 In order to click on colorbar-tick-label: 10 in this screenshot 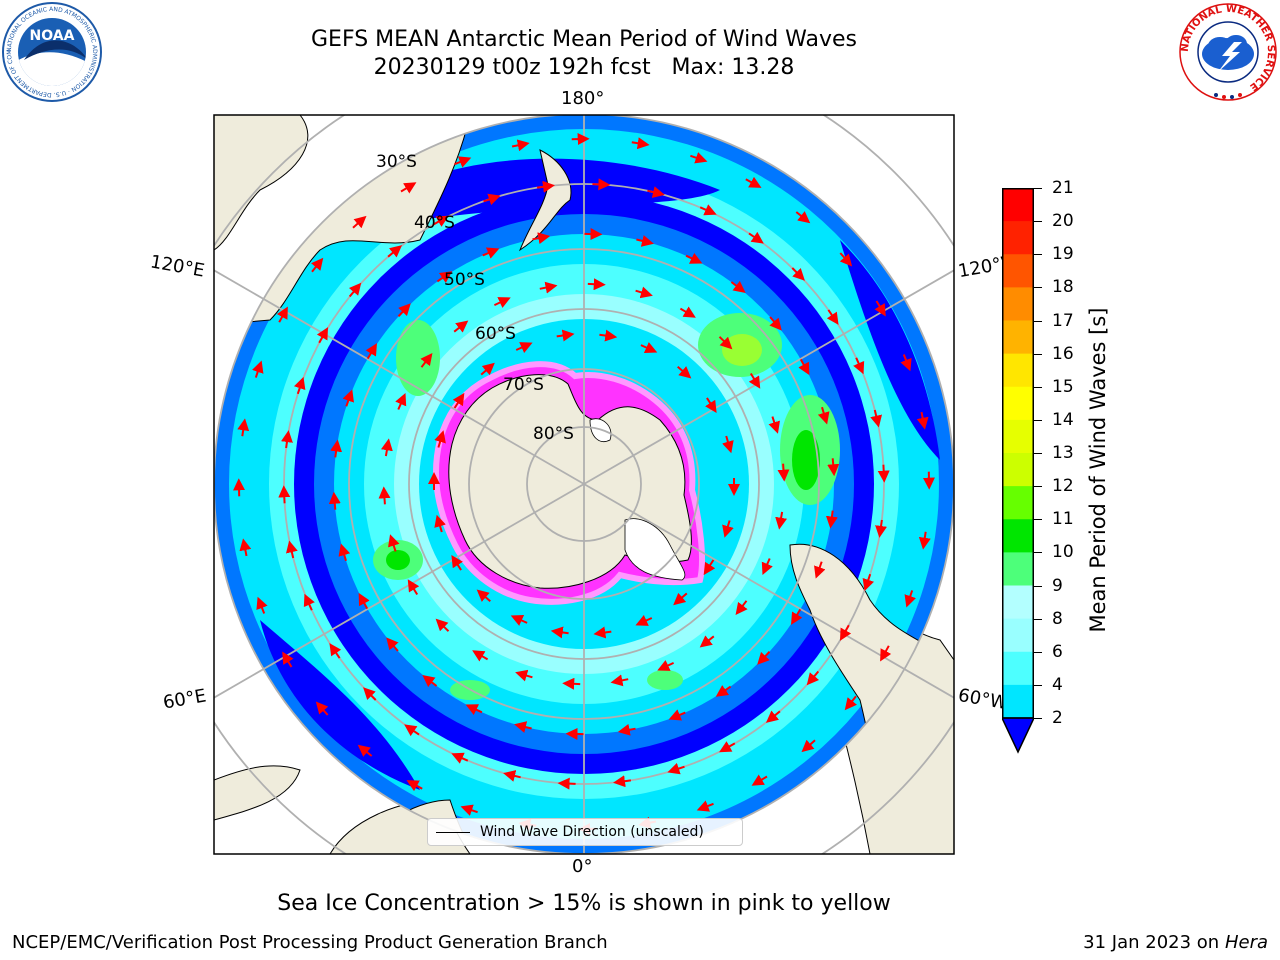, I will do `click(1063, 552)`.